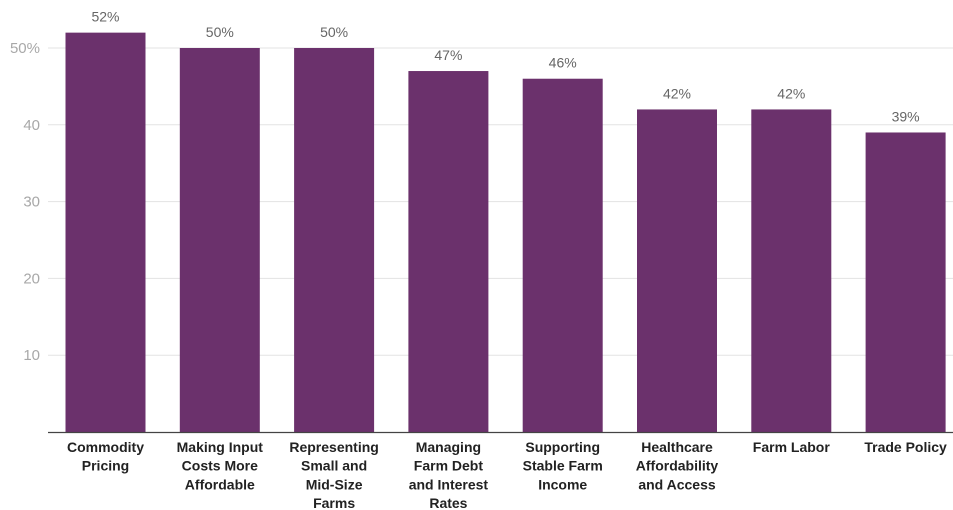 This screenshot has height=510, width=953. Describe the element at coordinates (31, 278) in the screenshot. I see `y-tick-label: 20` at that location.